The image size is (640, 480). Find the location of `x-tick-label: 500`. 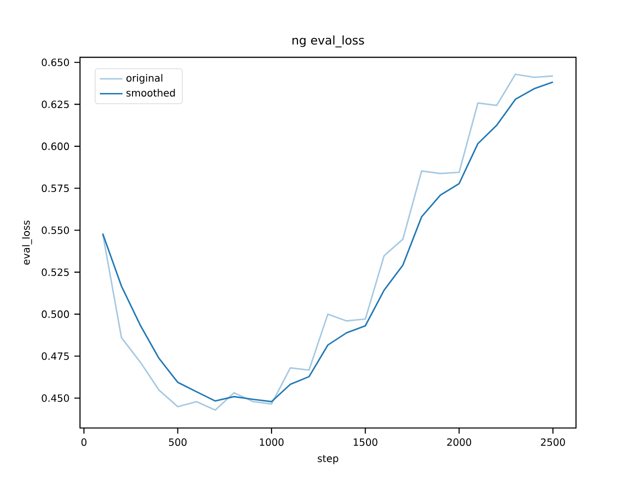

x-tick-label: 500 is located at coordinates (178, 442).